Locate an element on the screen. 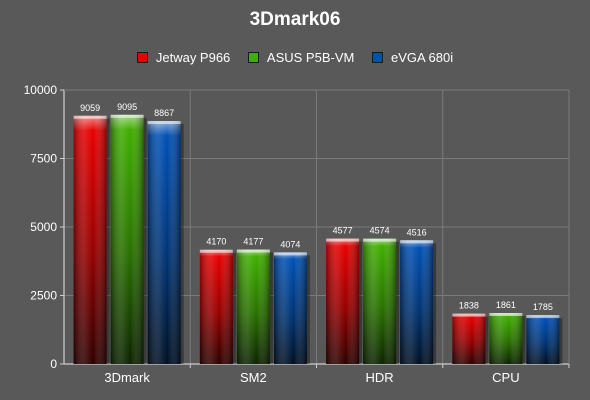 The image size is (590, 400). y-tick-label: 5000 is located at coordinates (43, 227).